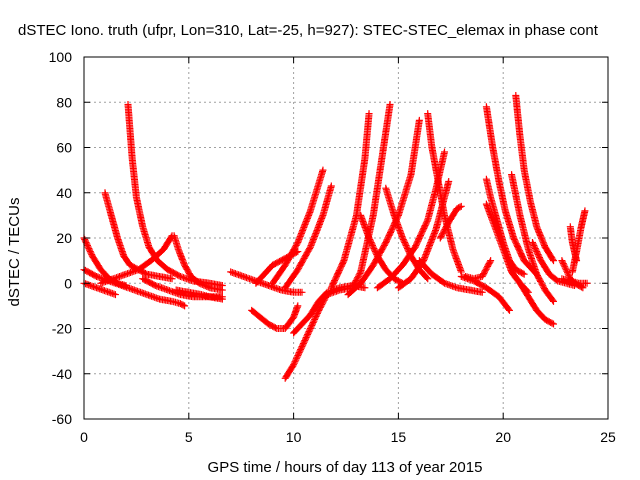 The height and width of the screenshot is (480, 640). What do you see at coordinates (68, 283) in the screenshot?
I see `y-tick-label: 0` at bounding box center [68, 283].